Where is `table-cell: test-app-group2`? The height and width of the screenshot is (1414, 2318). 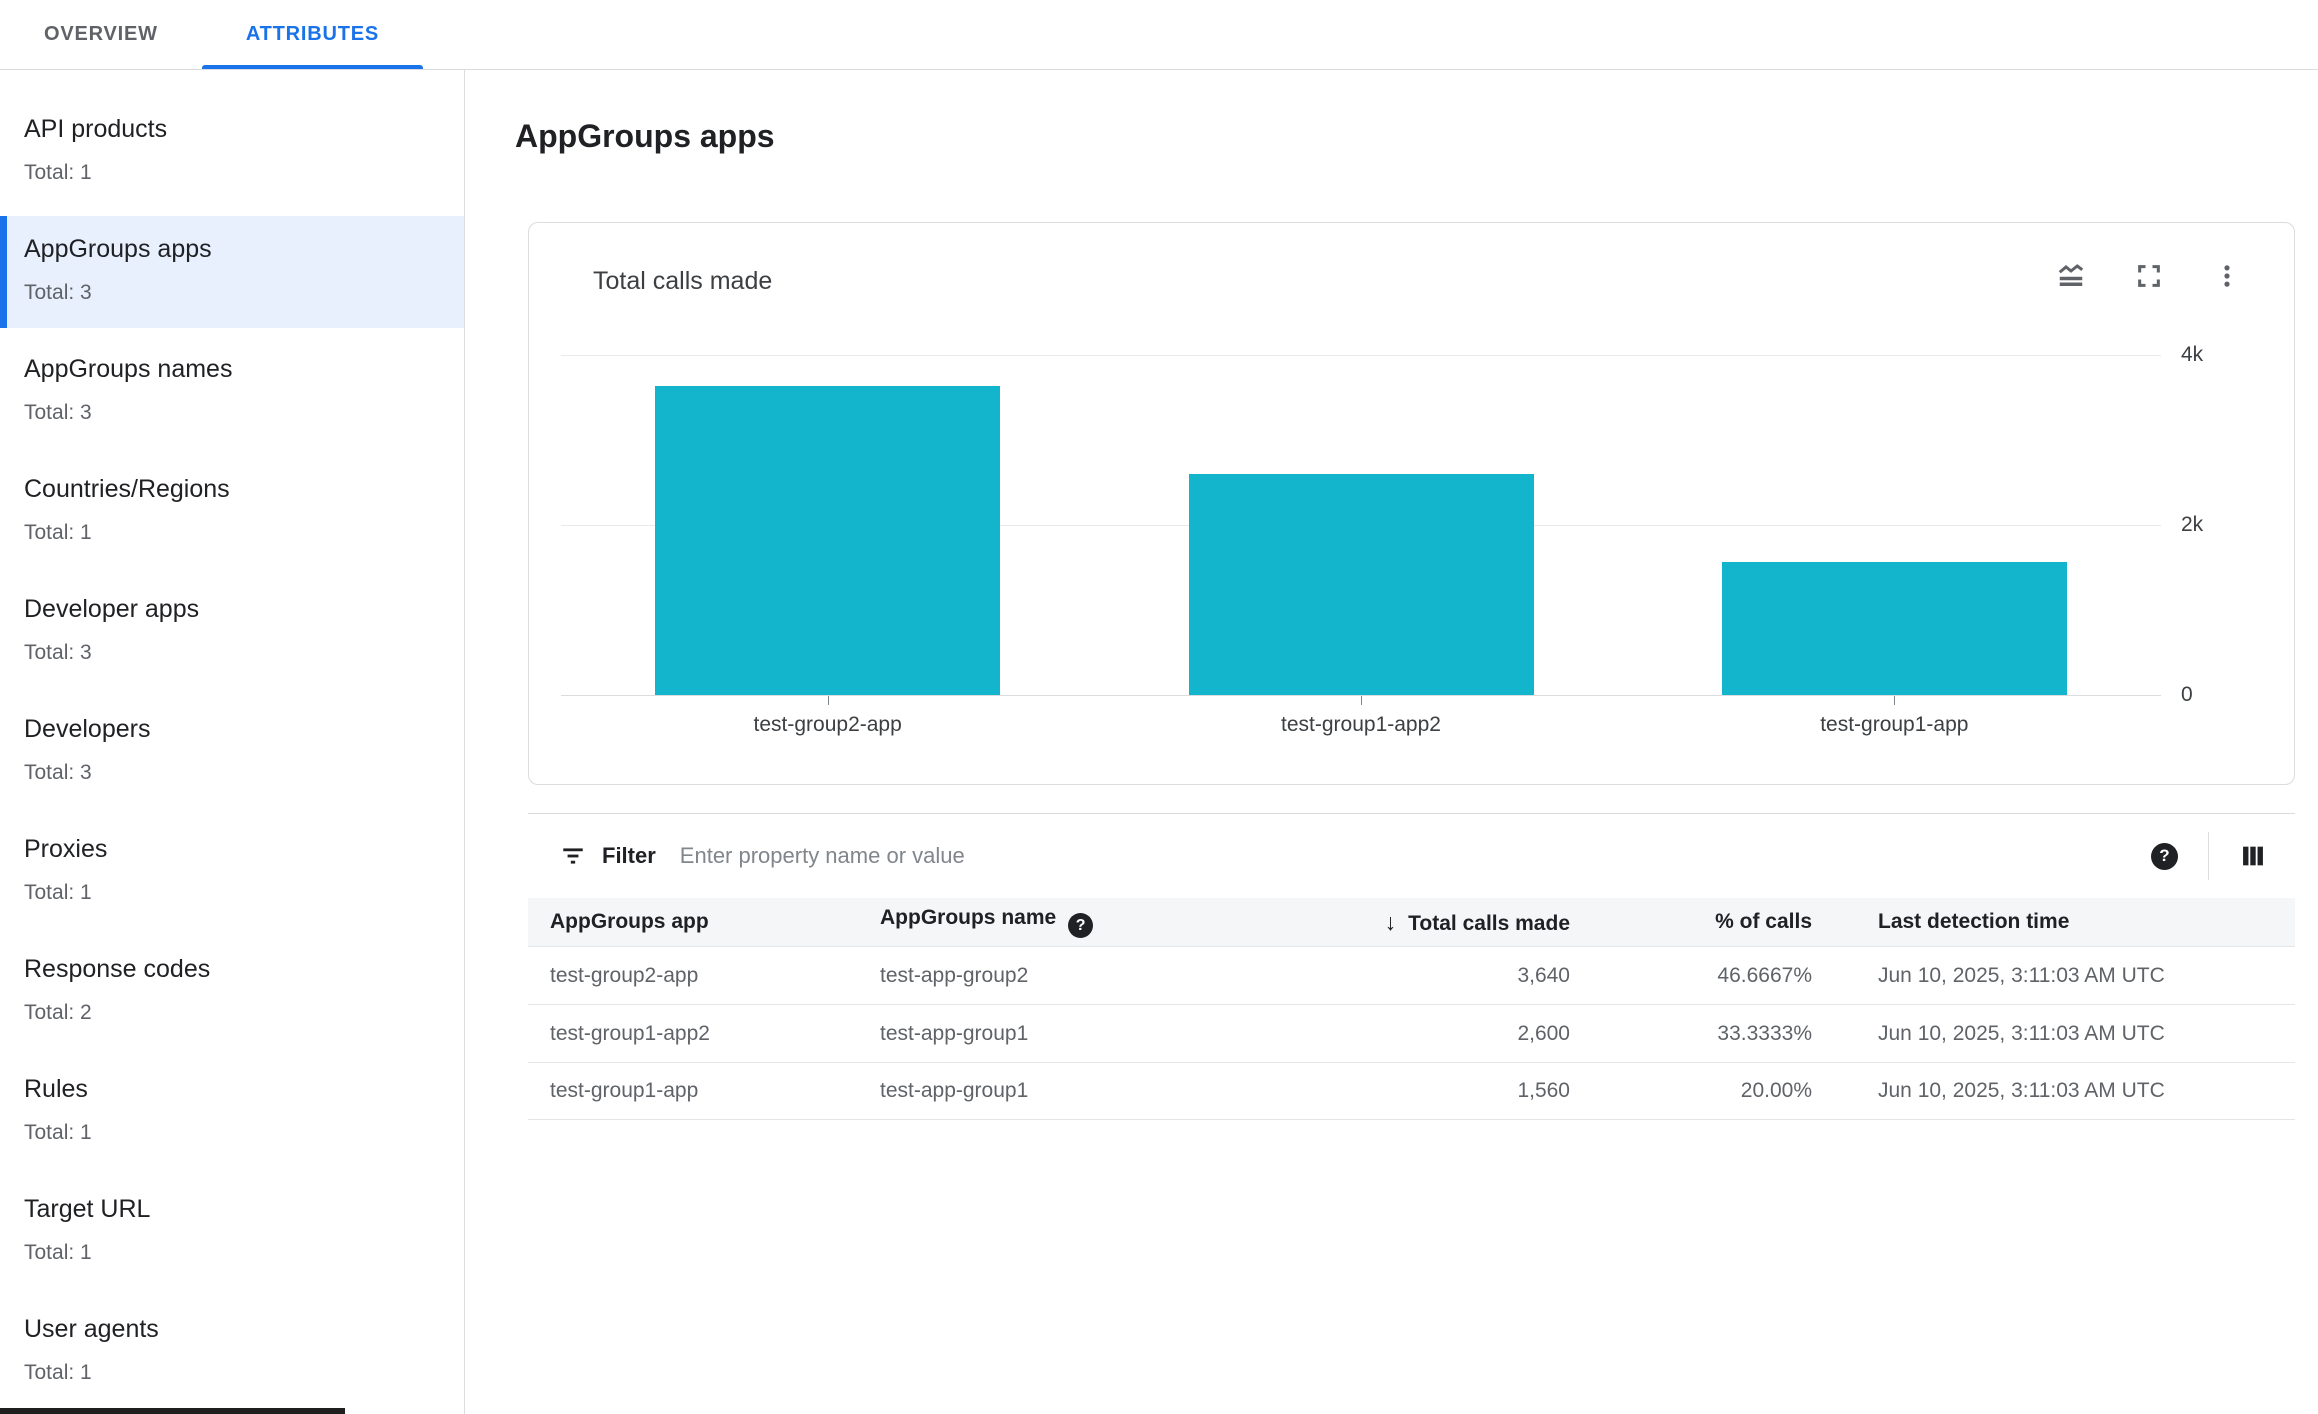 table-cell: test-app-group2 is located at coordinates (954, 975).